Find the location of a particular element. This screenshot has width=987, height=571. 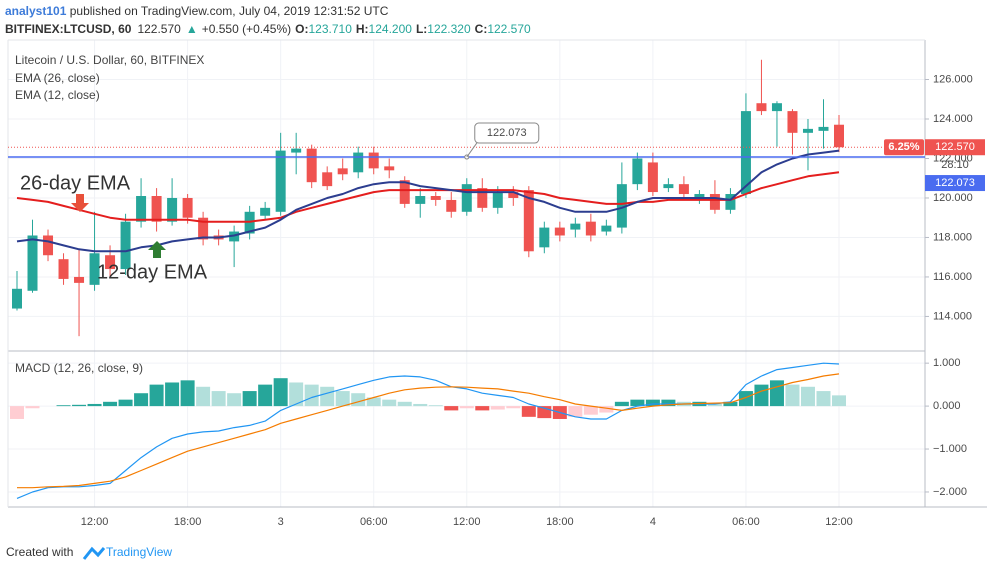

footer-brand: TradingView is located at coordinates (139, 552).